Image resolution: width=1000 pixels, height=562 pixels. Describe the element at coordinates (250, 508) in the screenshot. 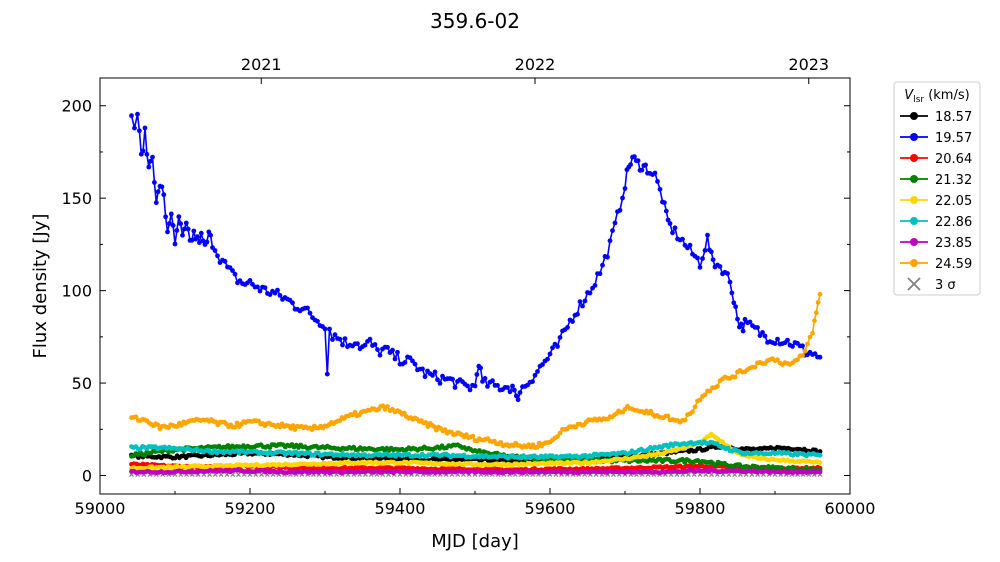

I see `x-tick-label: 59200` at that location.